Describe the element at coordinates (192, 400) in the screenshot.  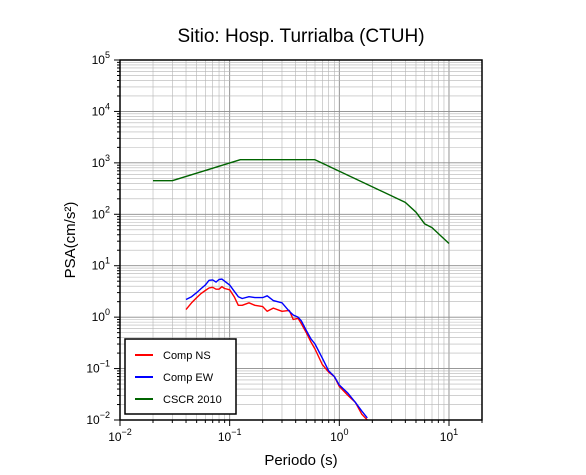
I see `legend-label: CSCR 2010` at that location.